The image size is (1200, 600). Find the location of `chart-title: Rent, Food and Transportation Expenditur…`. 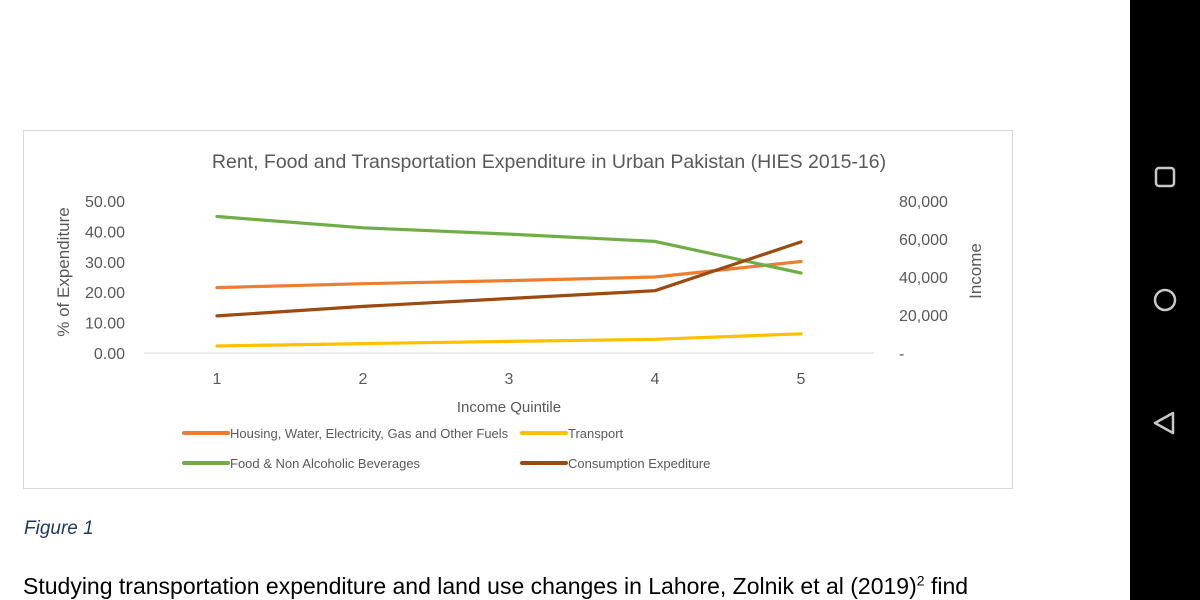

chart-title: Rent, Food and Transportation Expenditur… is located at coordinates (549, 162).